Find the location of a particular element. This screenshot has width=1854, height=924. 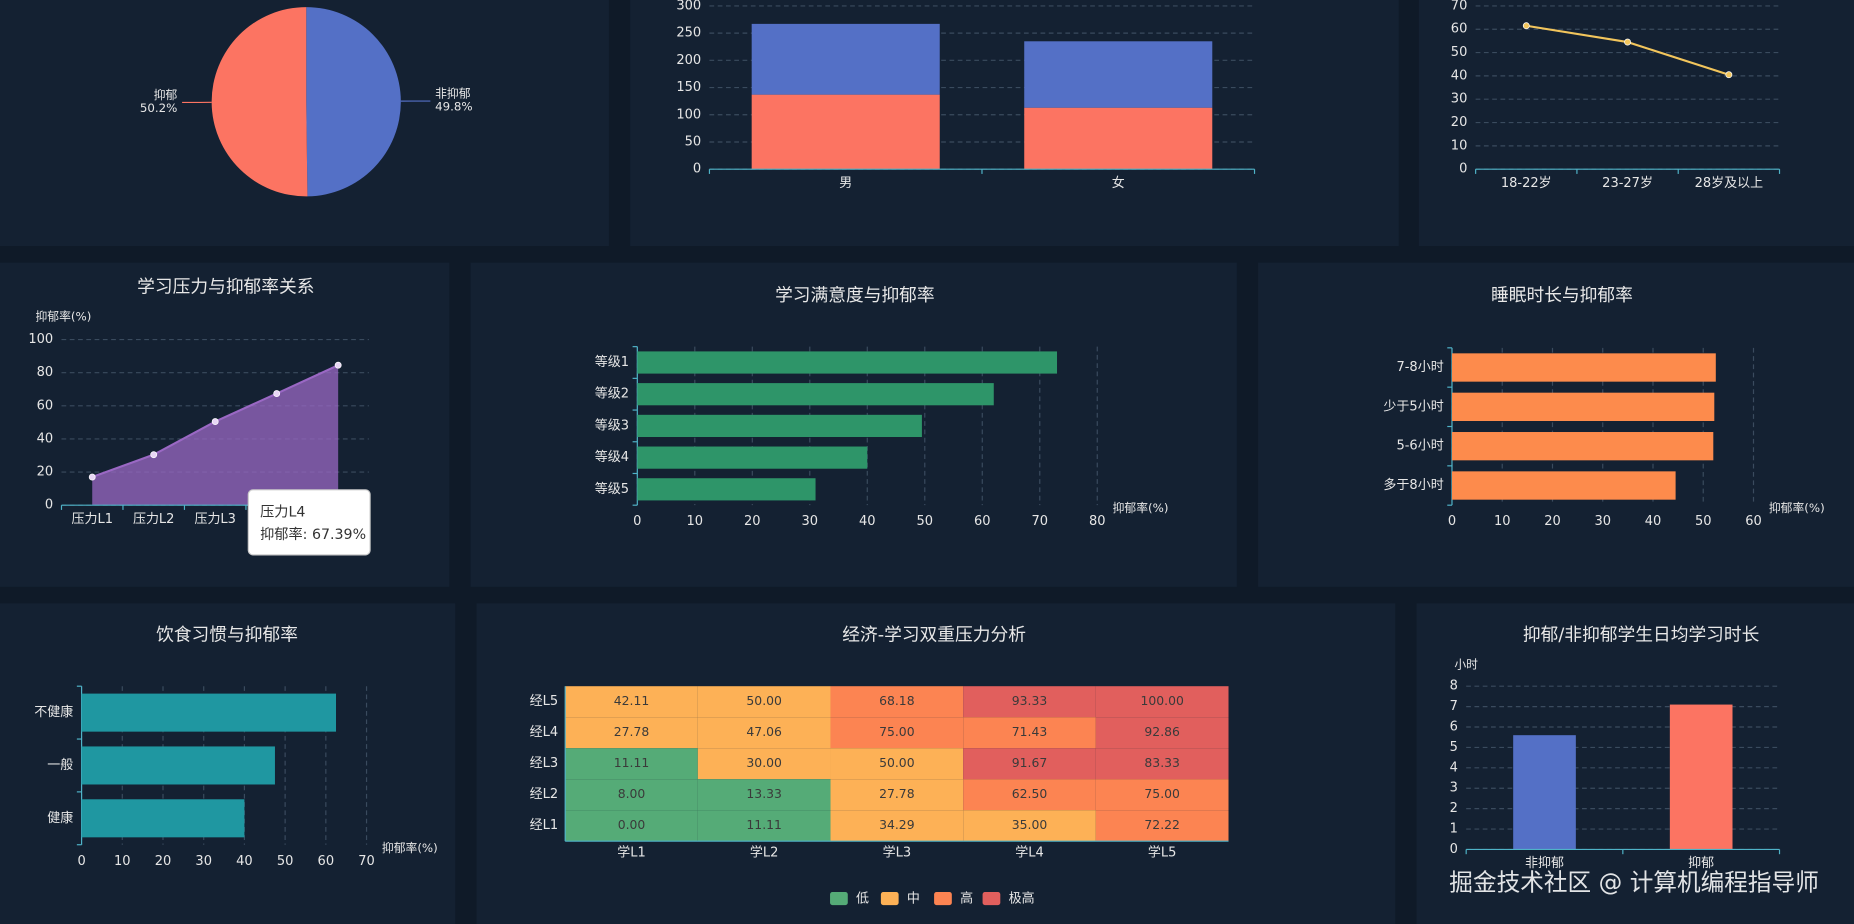

cell-label: 8.00 is located at coordinates (632, 793).